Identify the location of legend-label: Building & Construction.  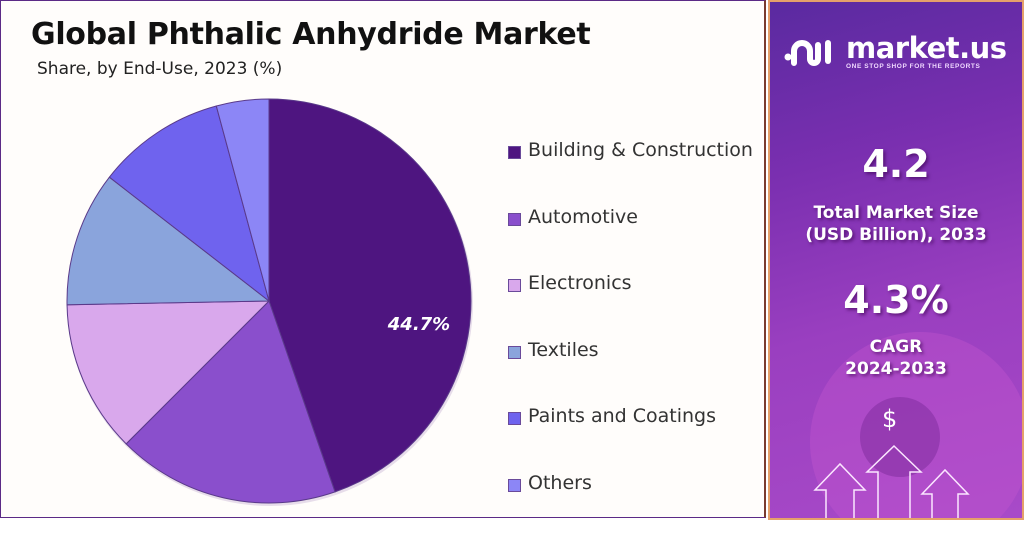
(640, 150).